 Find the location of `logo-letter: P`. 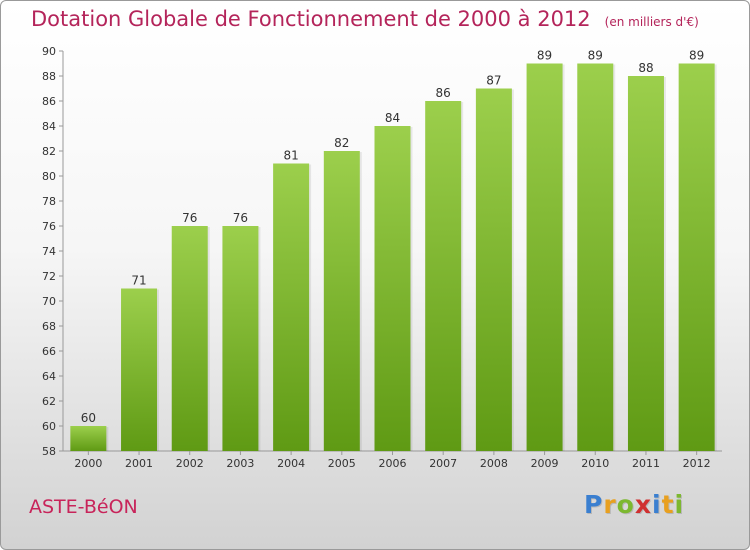

logo-letter: P is located at coordinates (594, 504).